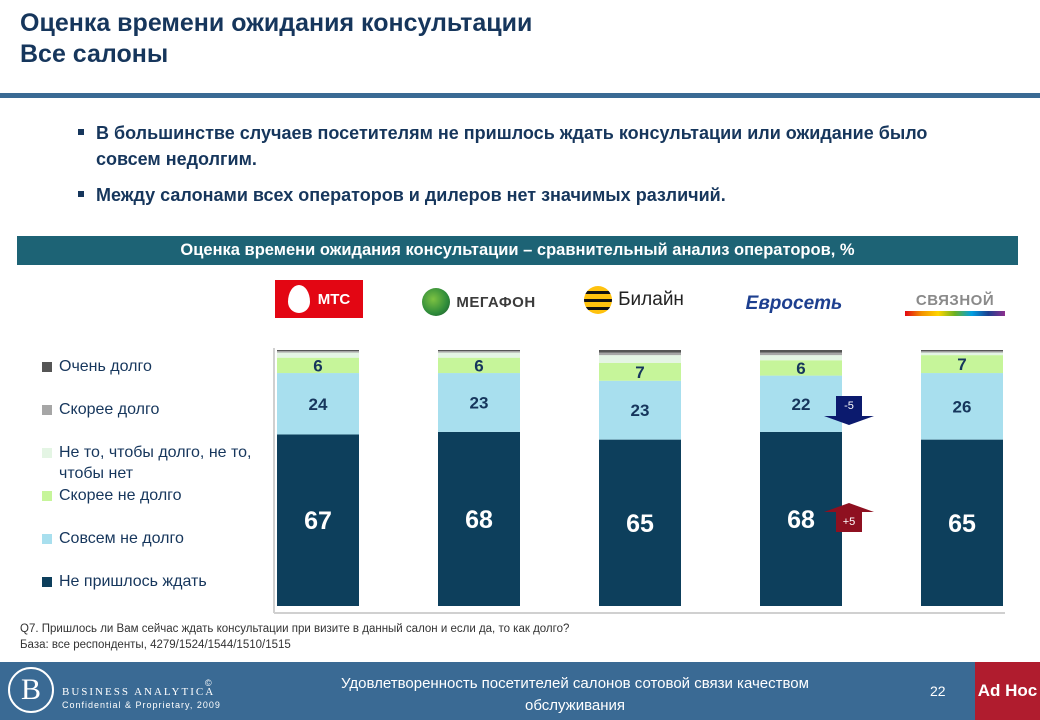  I want to click on annotation-down-badge: -5, so click(849, 406).